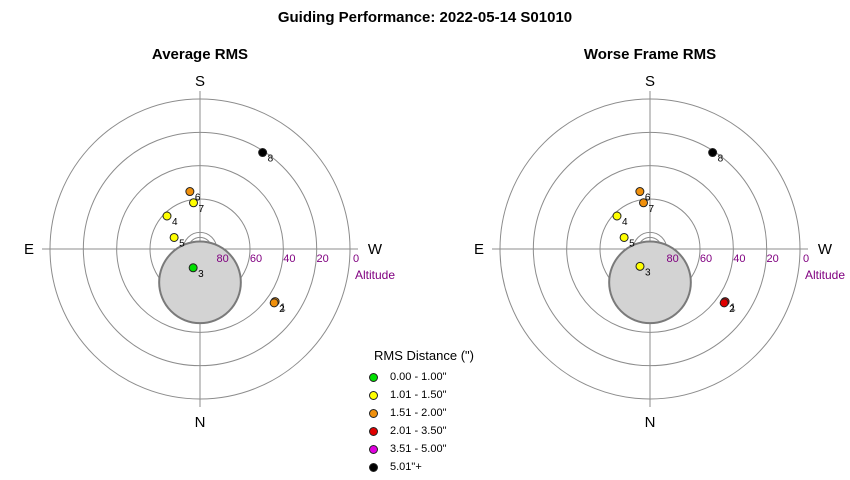  What do you see at coordinates (418, 395) in the screenshot?
I see `legend-label: 1.01 - 1.50"` at bounding box center [418, 395].